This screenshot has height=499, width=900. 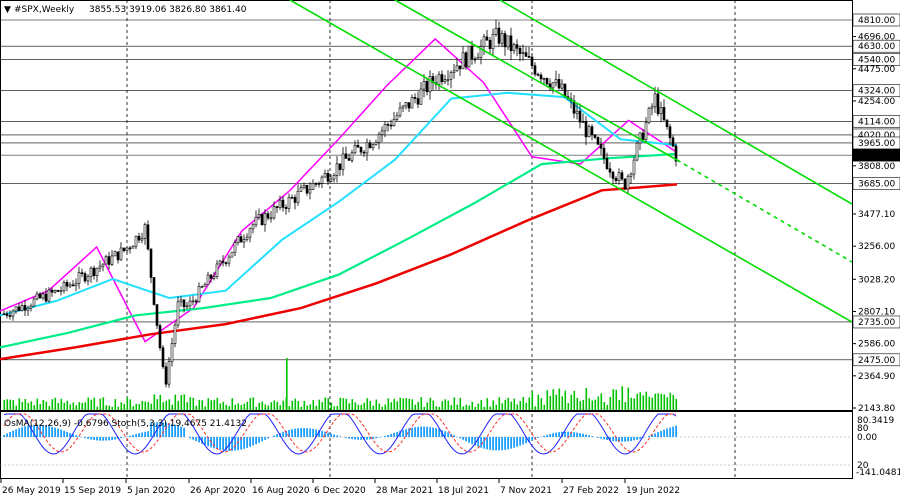 I want to click on stoch-main-line, so click(x=340, y=434).